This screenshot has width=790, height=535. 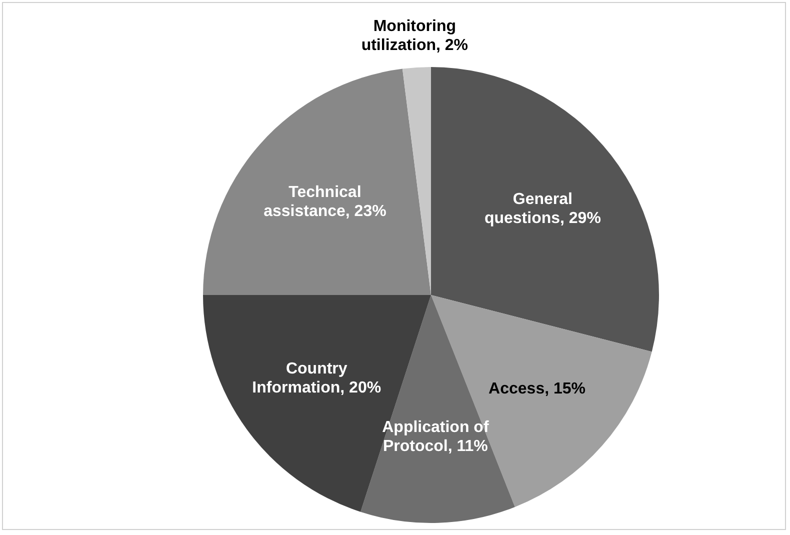 I want to click on slice-label: Country Information, 20%, so click(x=317, y=378).